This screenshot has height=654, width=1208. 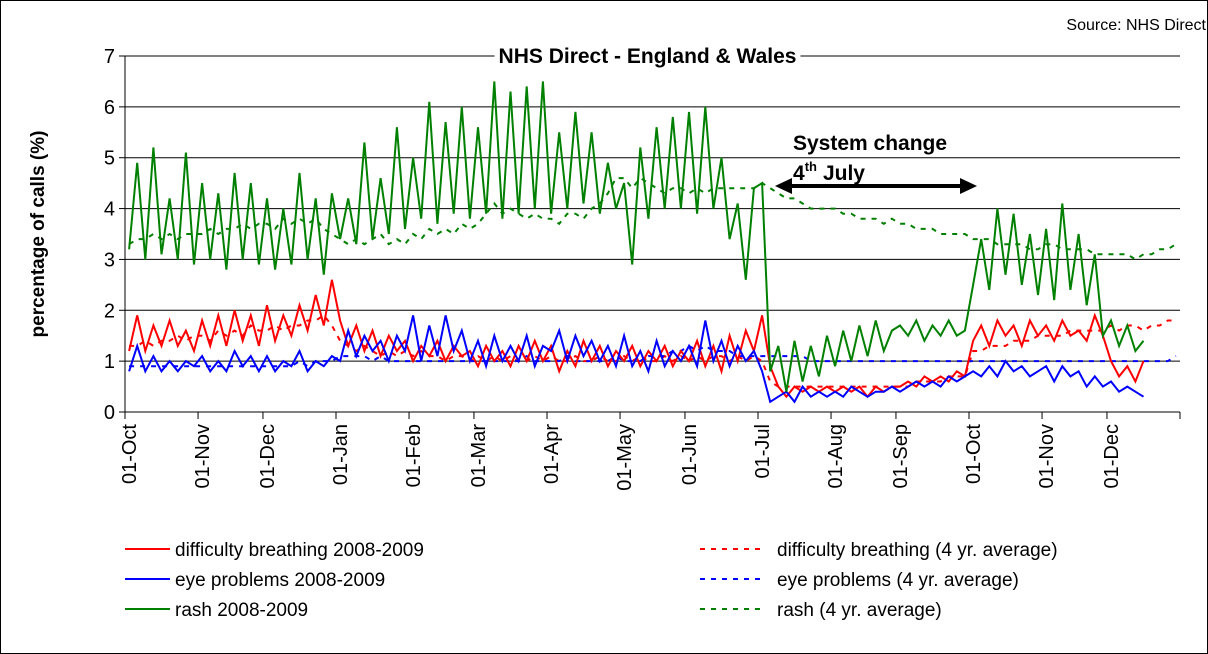 What do you see at coordinates (109, 159) in the screenshot?
I see `y-tick-label: 5` at bounding box center [109, 159].